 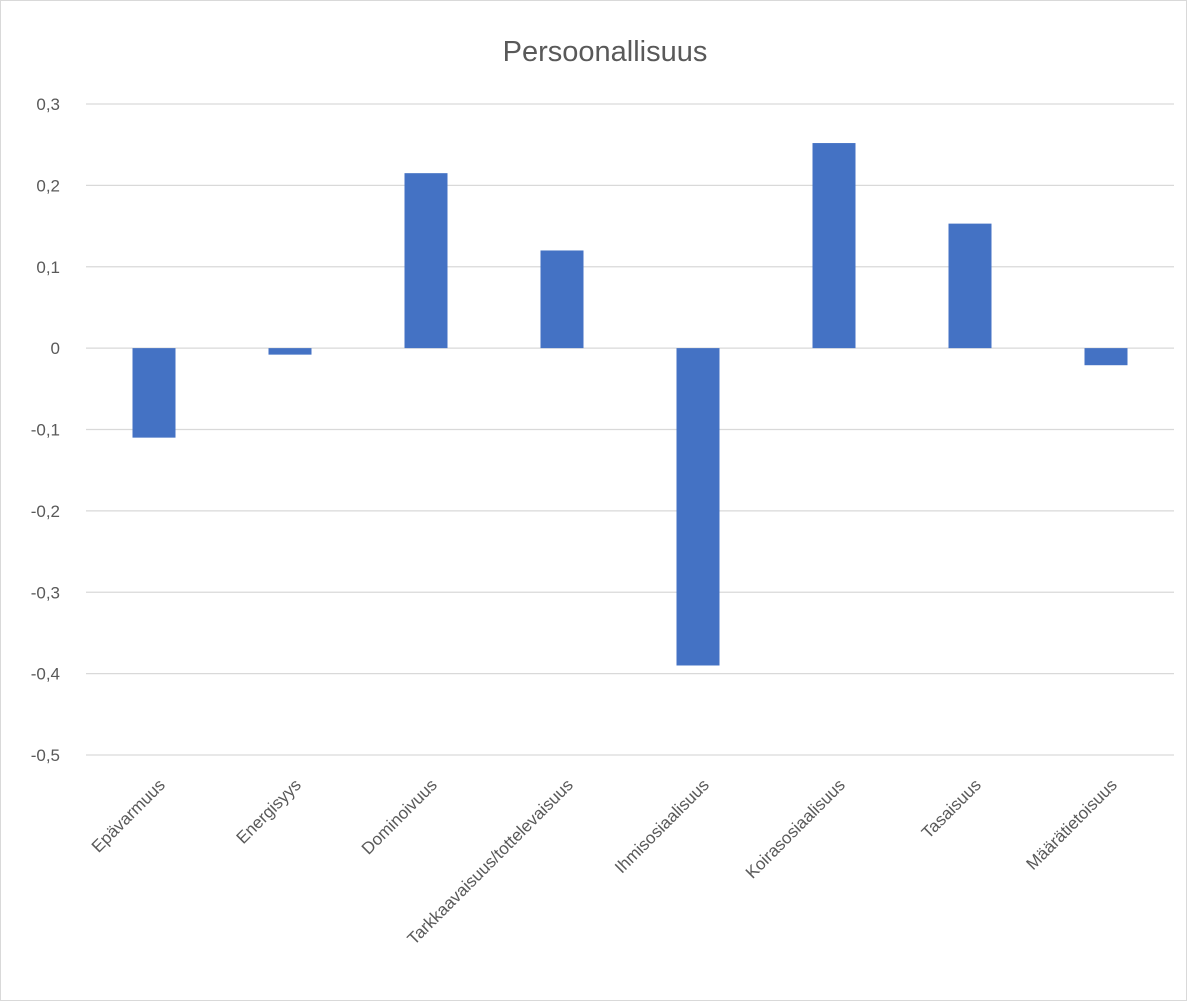 I want to click on x-category-label: Ihmisosiaalisuus, so click(x=662, y=826).